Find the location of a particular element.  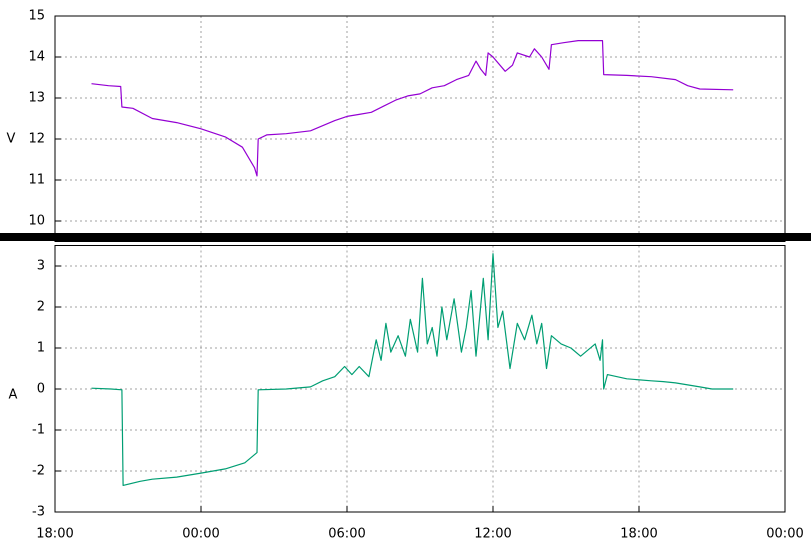

y-axis-label: A is located at coordinates (13, 395).